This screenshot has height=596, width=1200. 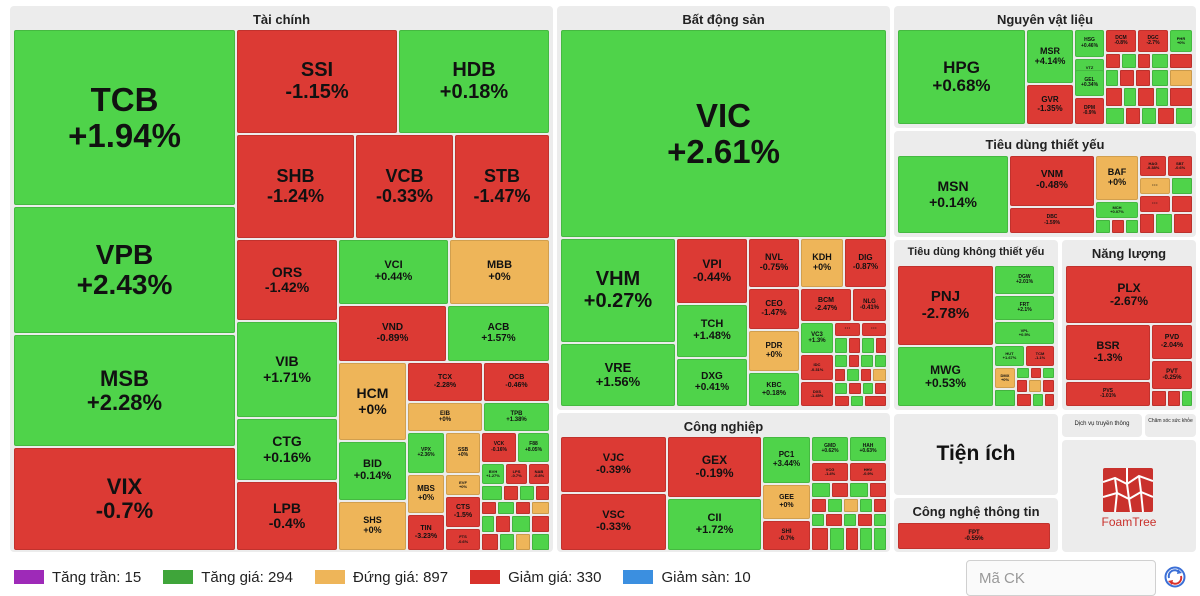 What do you see at coordinates (786, 460) in the screenshot?
I see `tile-pc1: PC1 +3.44%` at bounding box center [786, 460].